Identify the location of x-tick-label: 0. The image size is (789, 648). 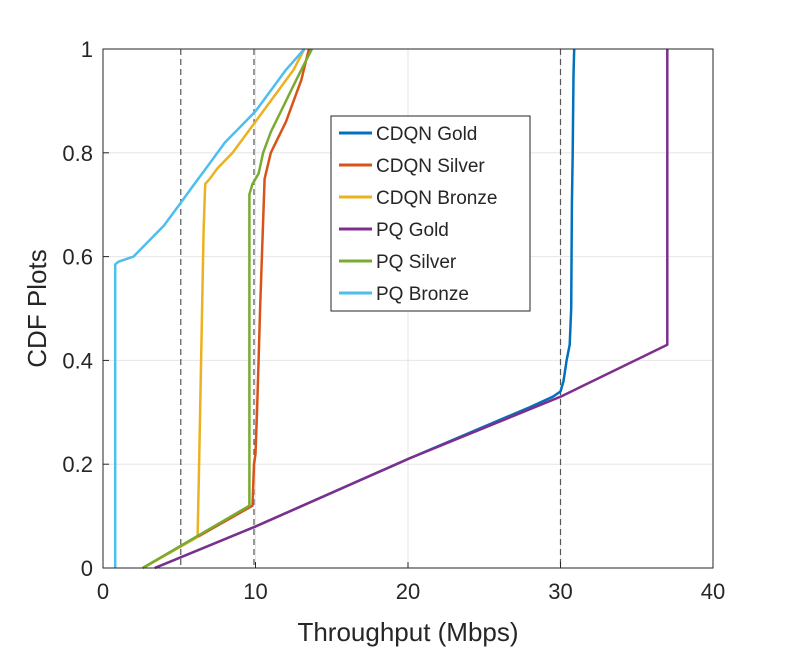
(103, 591).